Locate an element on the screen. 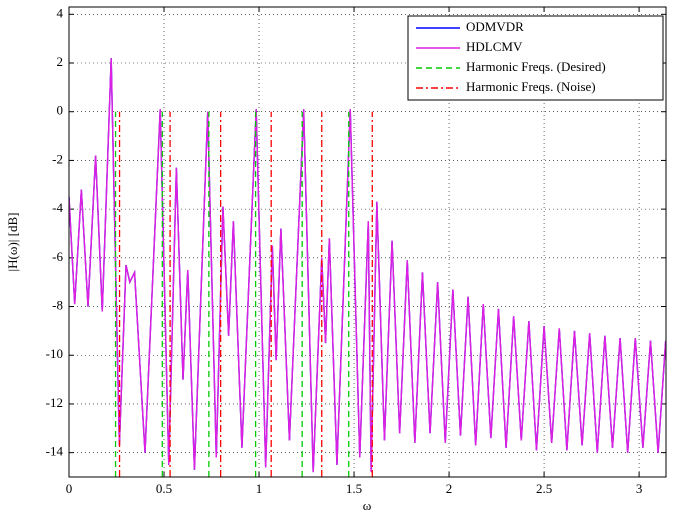 The width and height of the screenshot is (681, 516). legend-label: HDLCMV is located at coordinates (494, 46).